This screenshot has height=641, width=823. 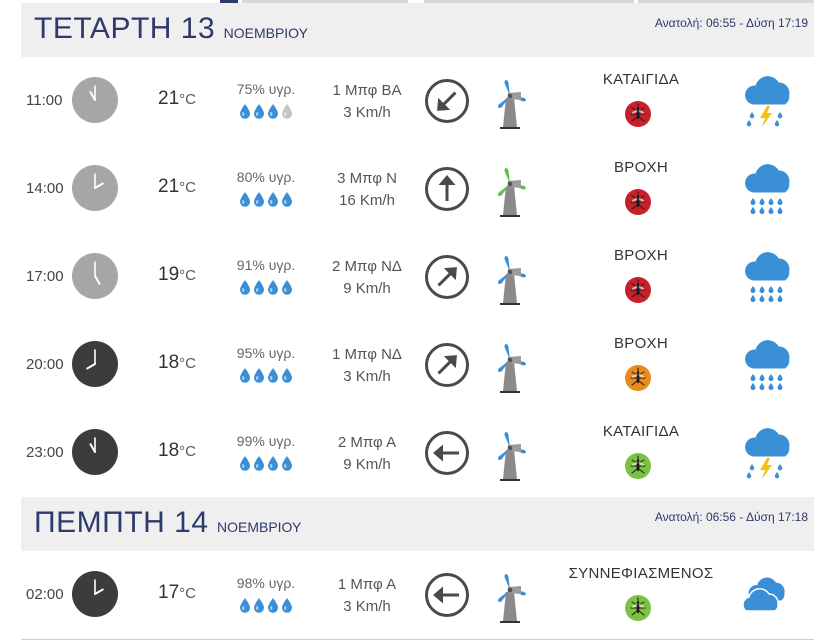 I want to click on day-name: ΤΕΤΑΡΤΗ 13, so click(x=125, y=28).